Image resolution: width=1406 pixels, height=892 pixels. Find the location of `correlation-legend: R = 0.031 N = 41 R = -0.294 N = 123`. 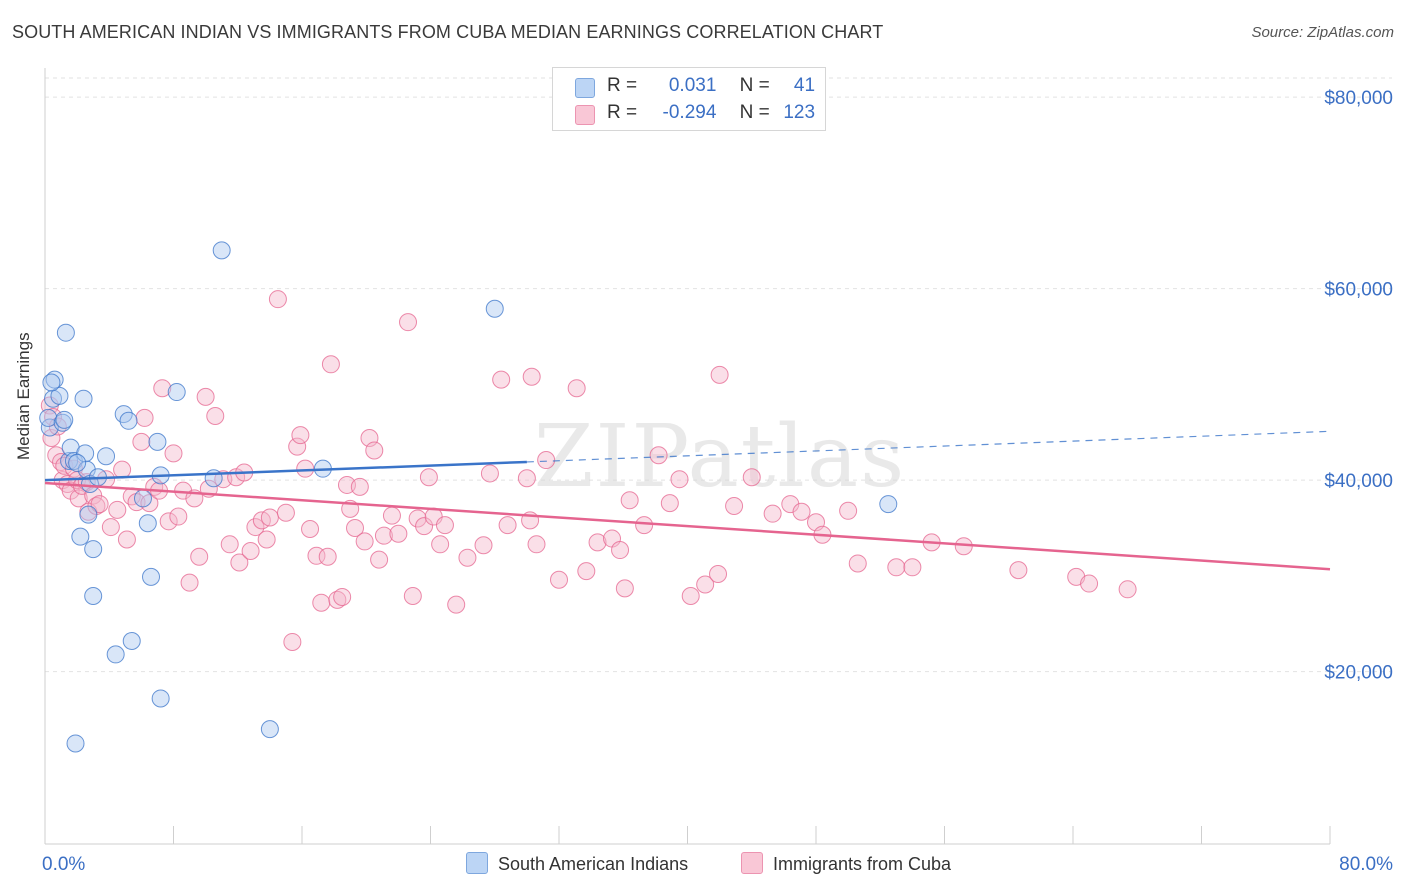

correlation-legend: R = 0.031 N = 41 R = -0.294 N = 123 is located at coordinates (689, 99).